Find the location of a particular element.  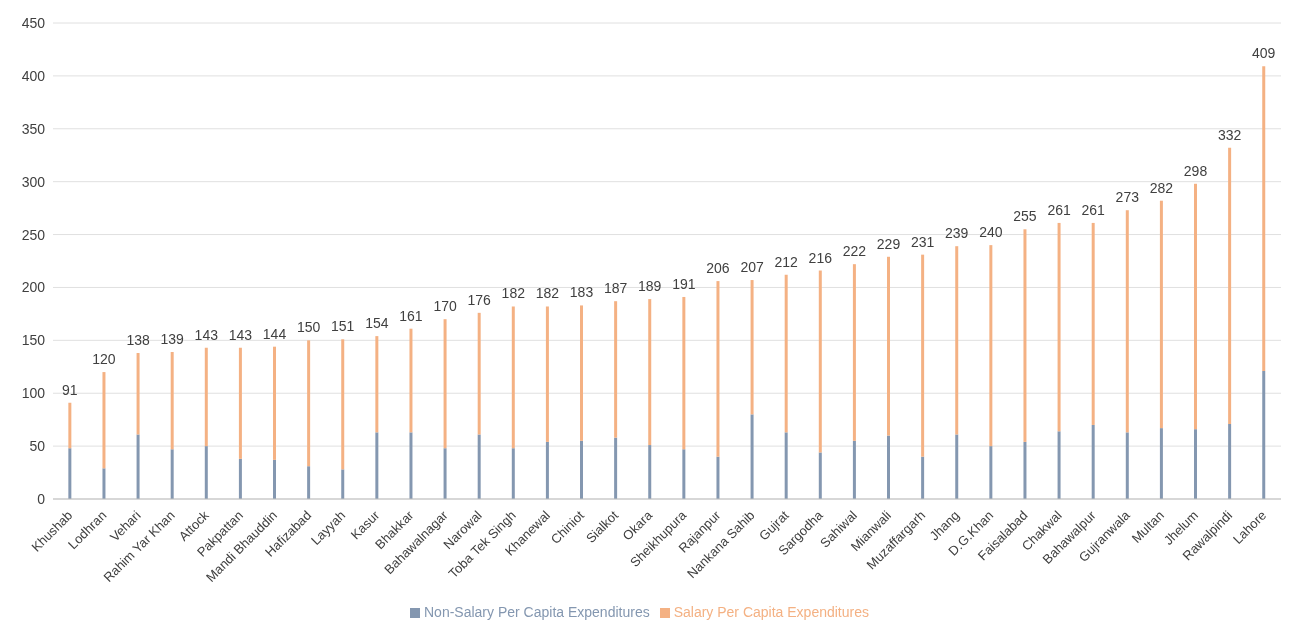

total-label: 191 is located at coordinates (684, 283).